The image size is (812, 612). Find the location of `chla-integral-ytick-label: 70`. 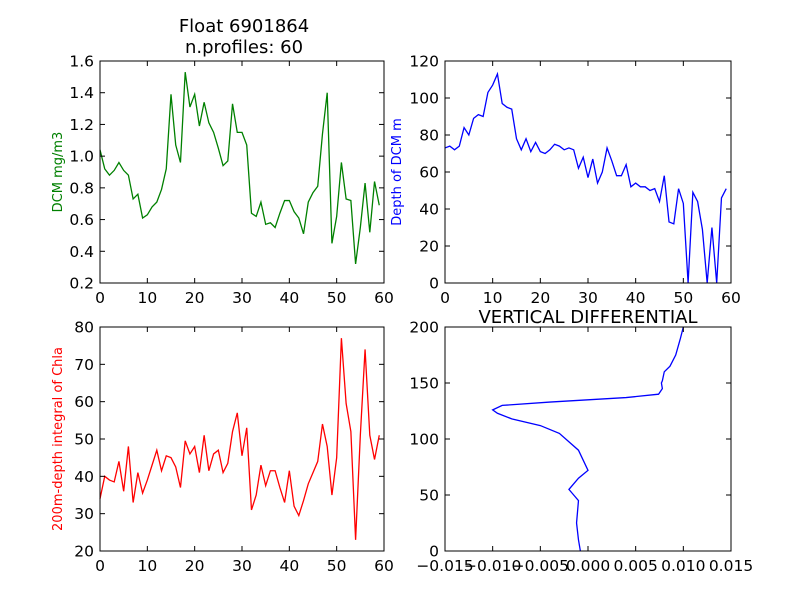

chla-integral-ytick-label: 70 is located at coordinates (84, 365).